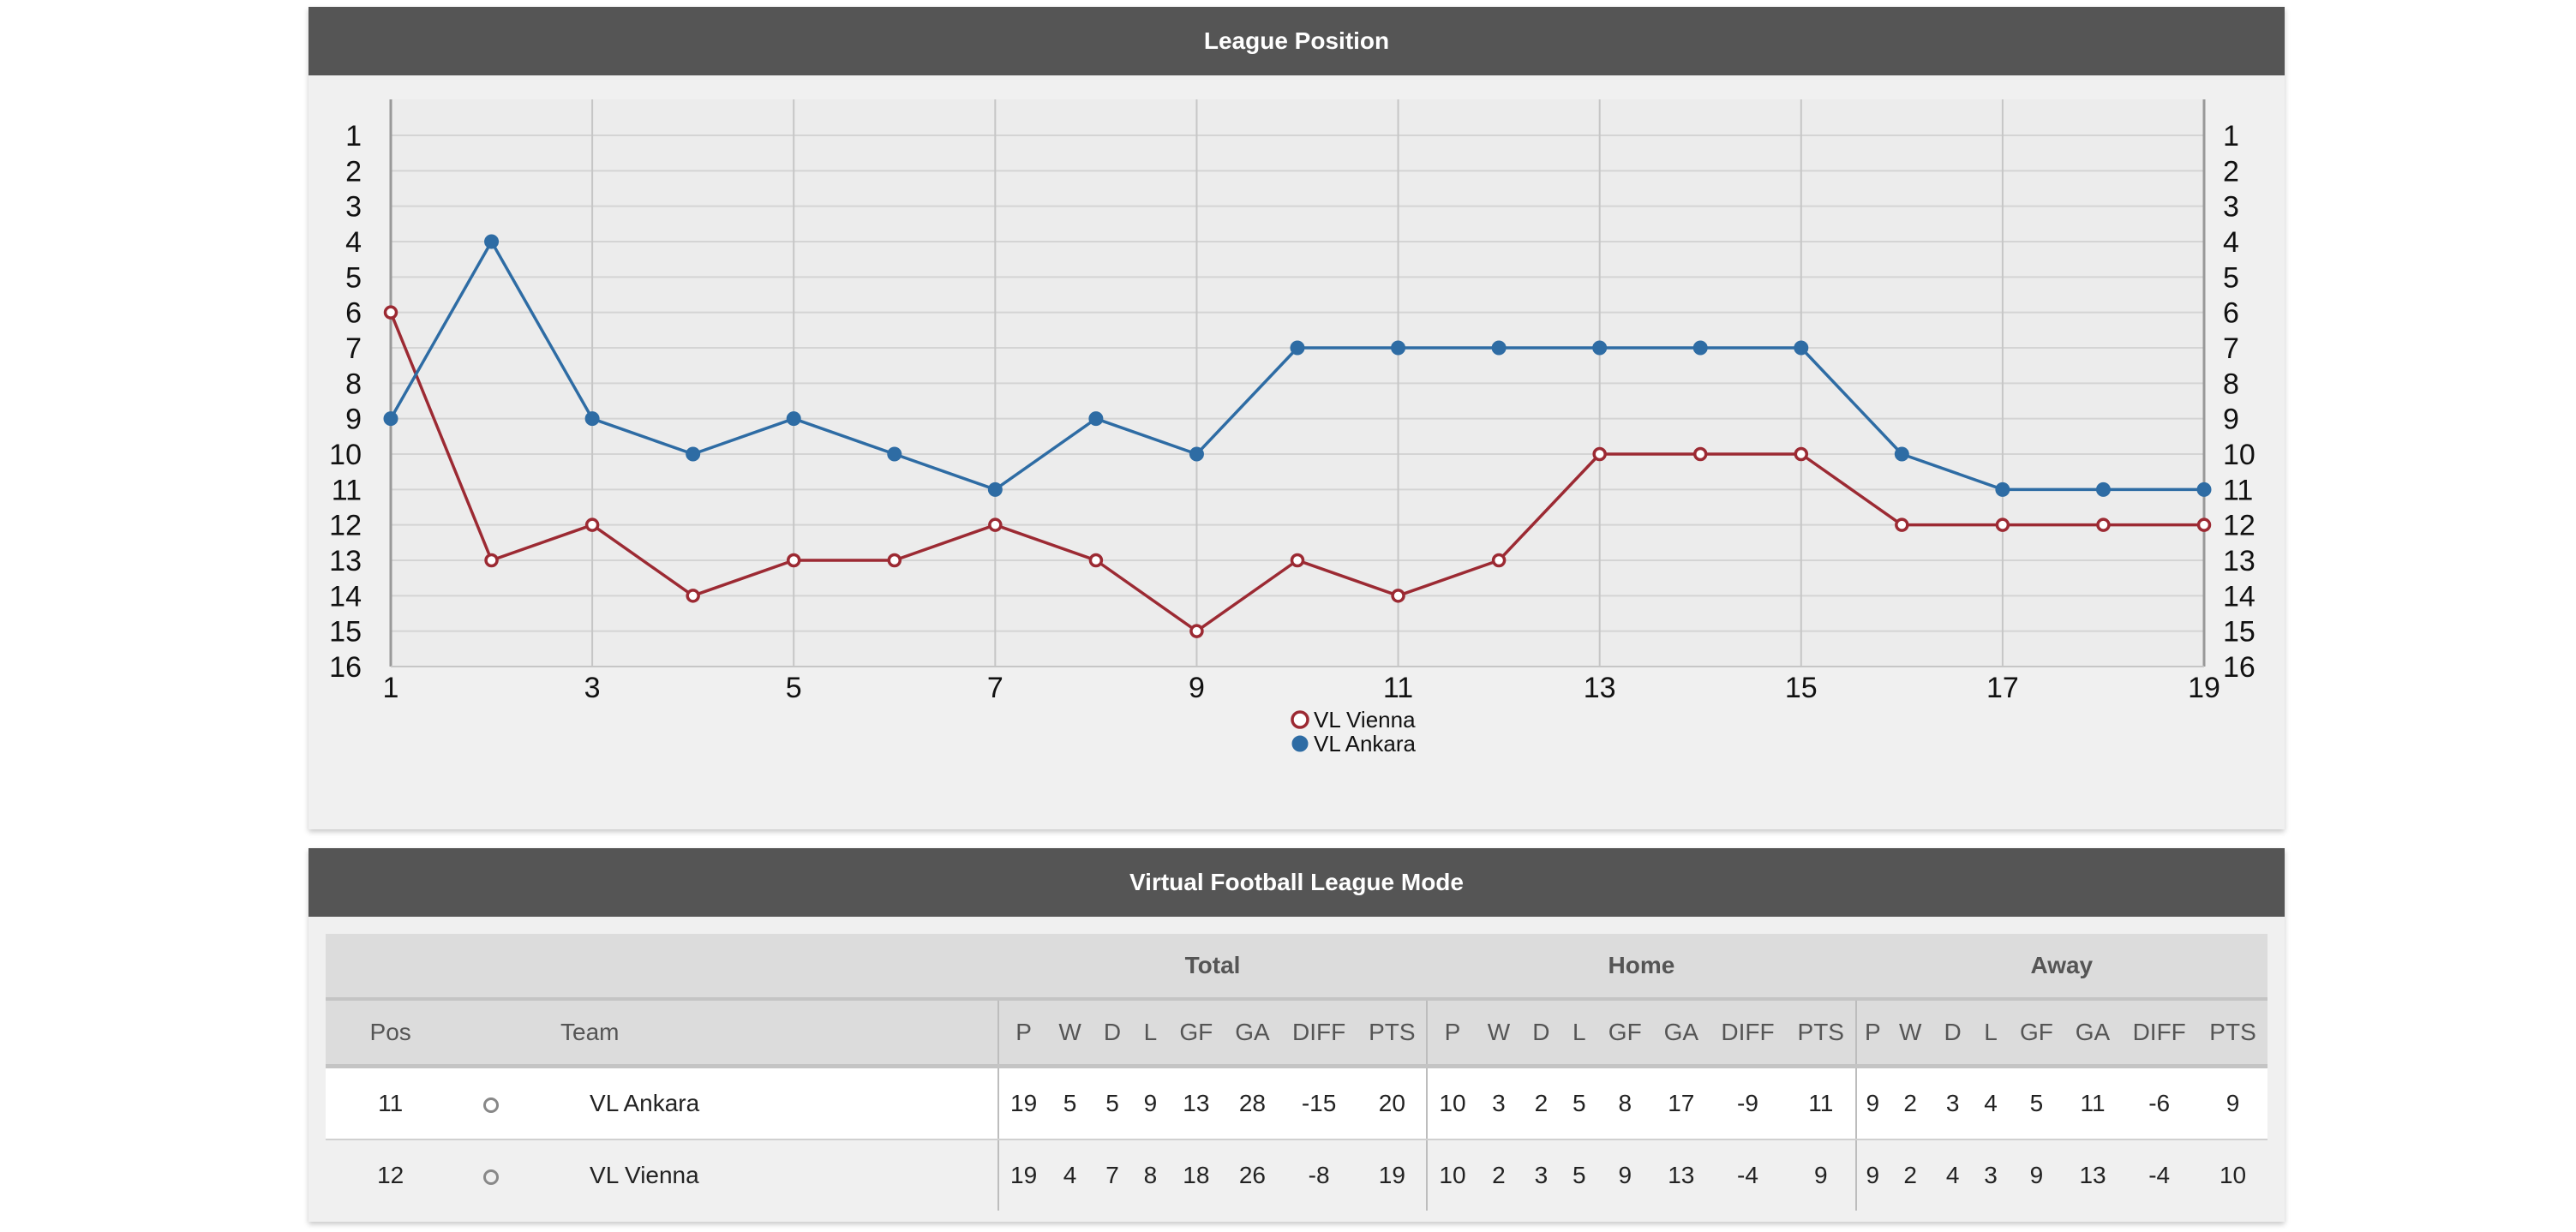 The height and width of the screenshot is (1232, 2576). I want to click on y-tick-label-left: 5, so click(353, 277).